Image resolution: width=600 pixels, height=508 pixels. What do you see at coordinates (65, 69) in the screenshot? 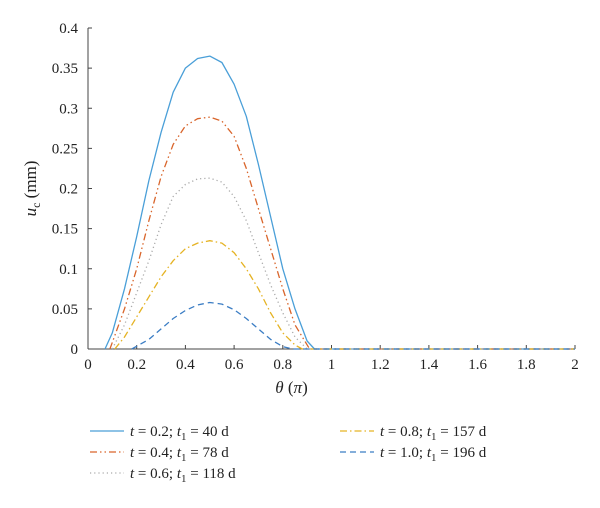
I see `y-tick-label: 0.35` at bounding box center [65, 69].